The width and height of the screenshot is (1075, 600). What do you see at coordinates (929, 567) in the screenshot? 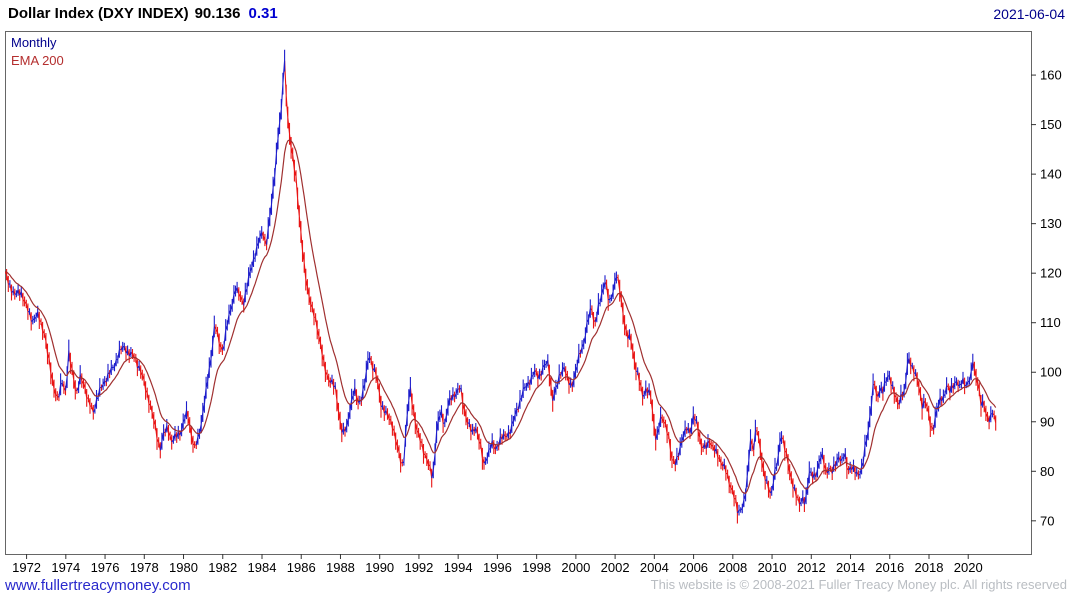
I see `x-tick-label: 2018` at bounding box center [929, 567].